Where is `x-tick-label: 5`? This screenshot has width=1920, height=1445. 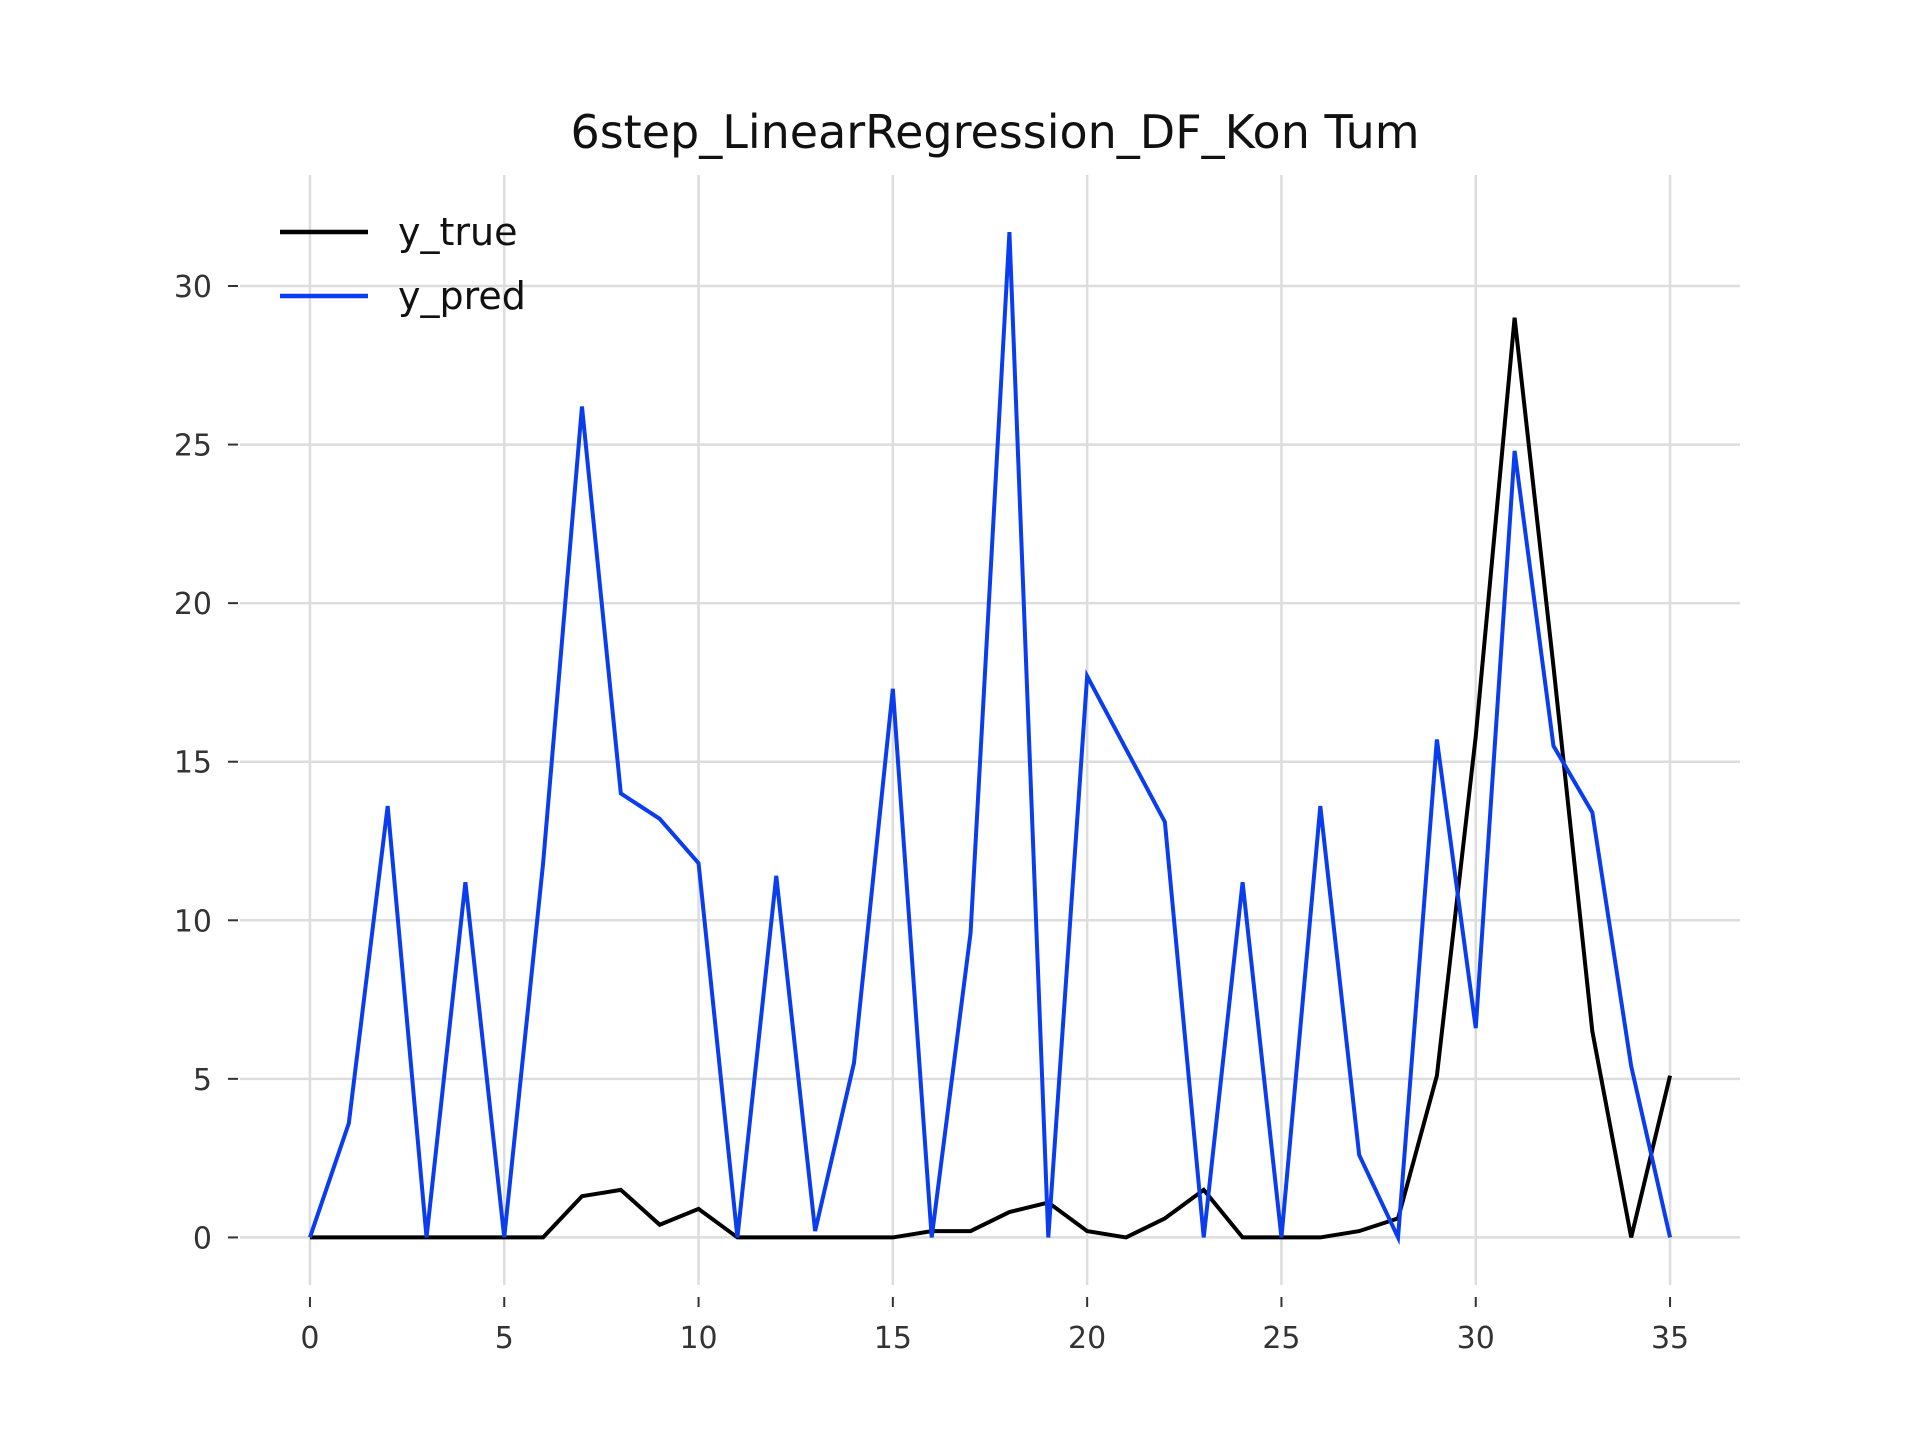 x-tick-label: 5 is located at coordinates (504, 1338).